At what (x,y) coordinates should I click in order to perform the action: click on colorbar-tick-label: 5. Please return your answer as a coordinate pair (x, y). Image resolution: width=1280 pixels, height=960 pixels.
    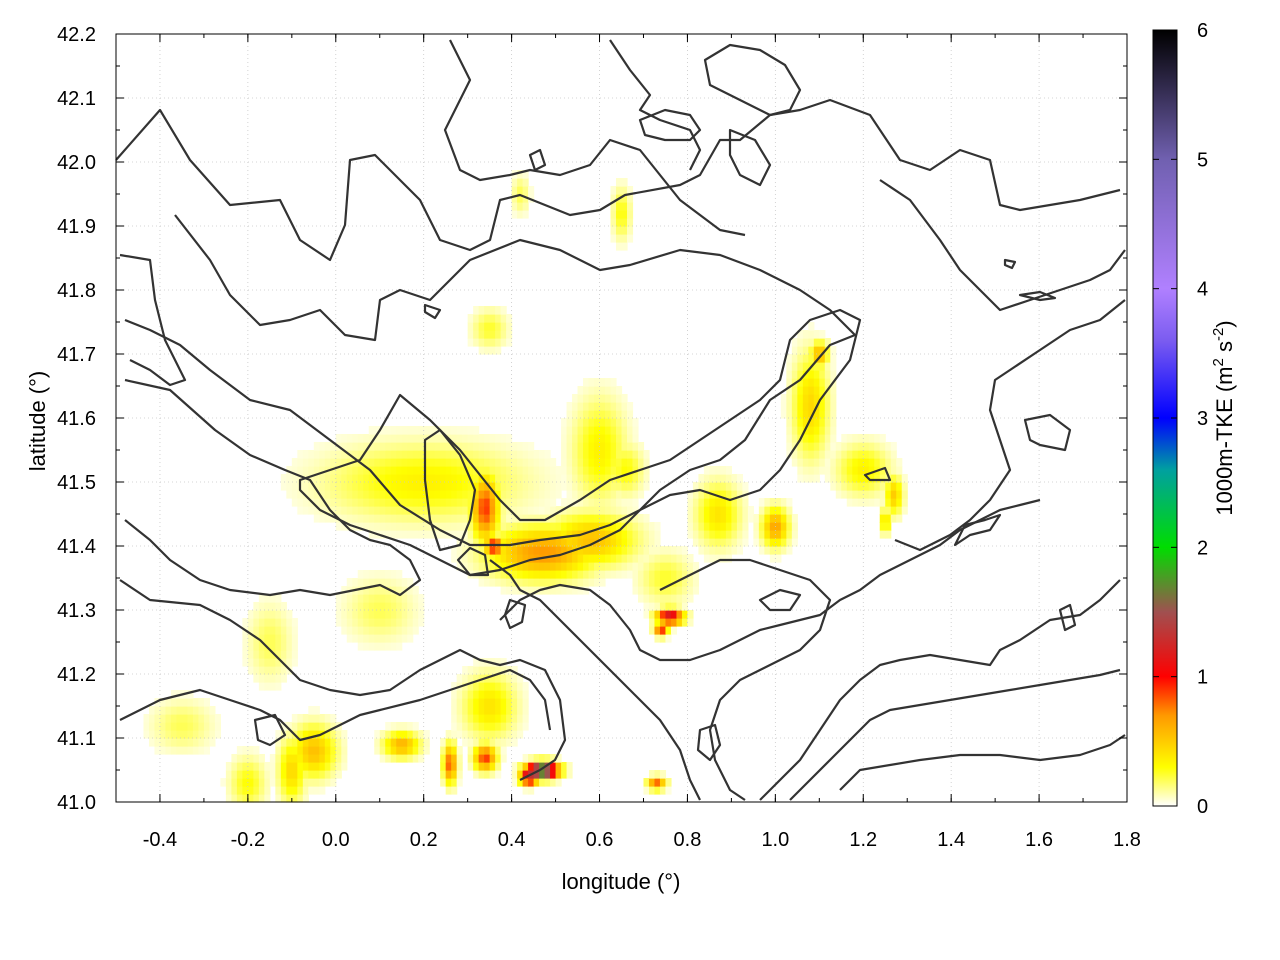
    Looking at the image, I should click on (1202, 160).